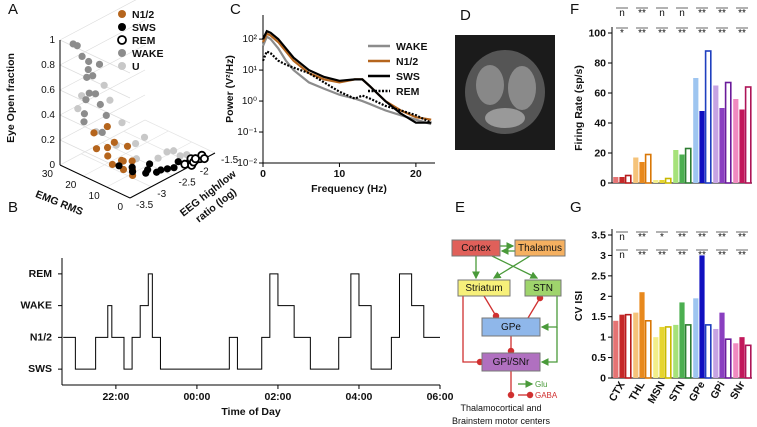 The height and width of the screenshot is (427, 757). What do you see at coordinates (476, 248) in the screenshot?
I see `node` at bounding box center [476, 248].